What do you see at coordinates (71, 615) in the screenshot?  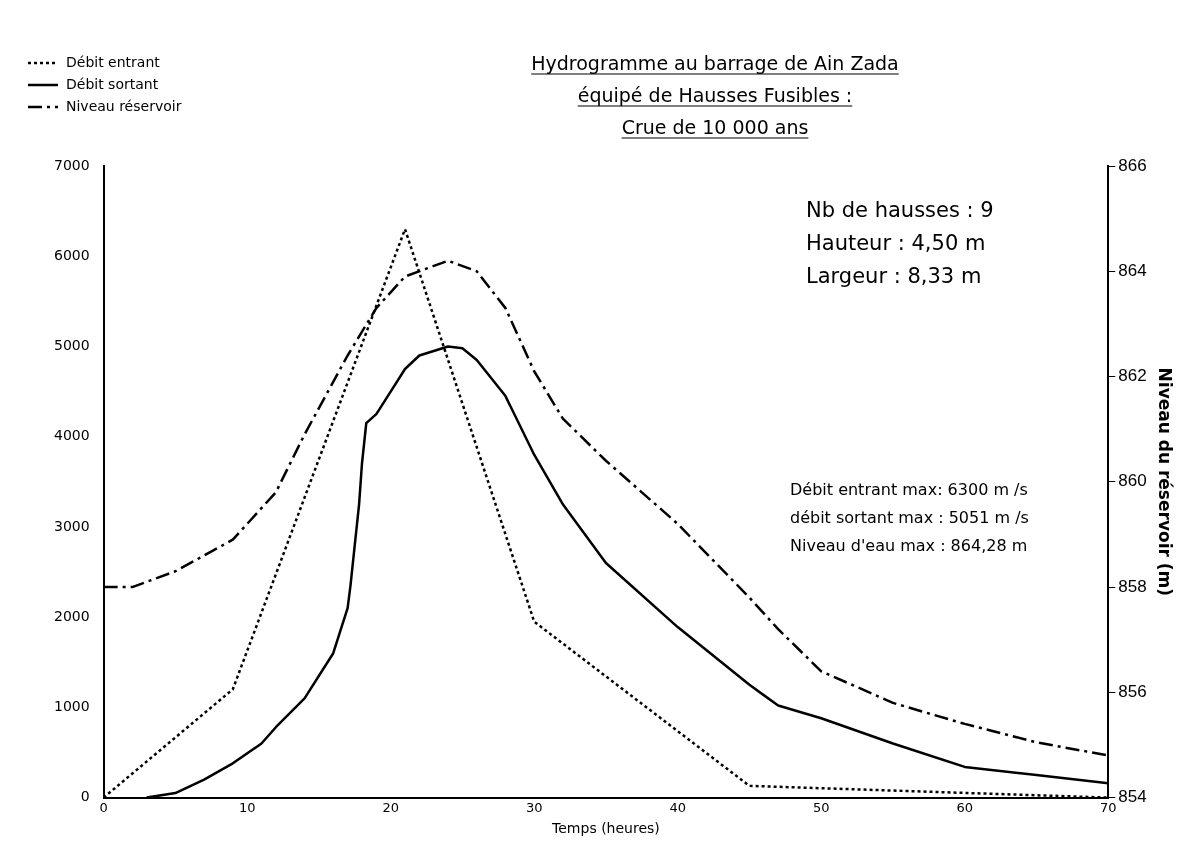 I see `y-tick-label: 2000` at bounding box center [71, 615].